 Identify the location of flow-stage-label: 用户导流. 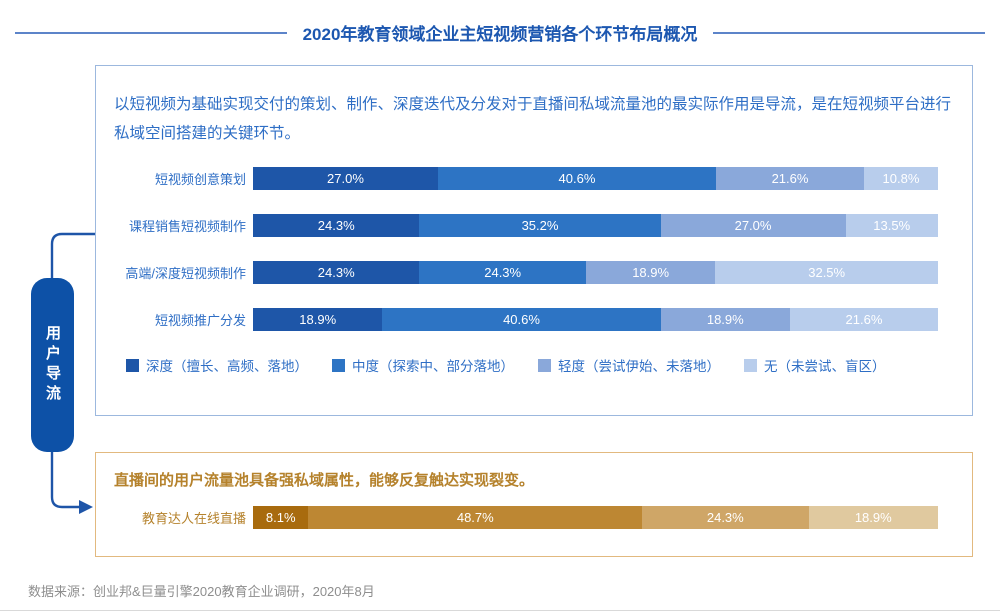
(52, 365).